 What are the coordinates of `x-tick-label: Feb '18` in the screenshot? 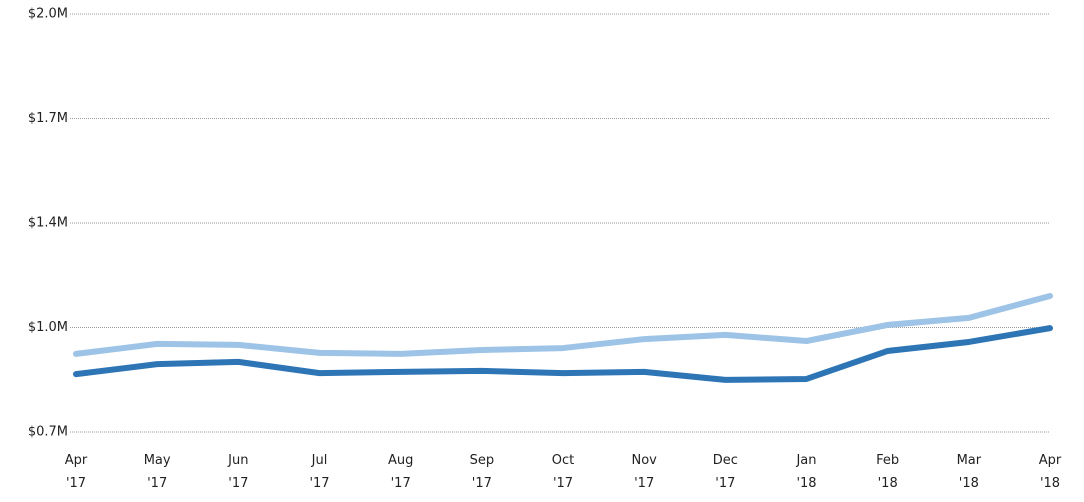 It's located at (887, 472).